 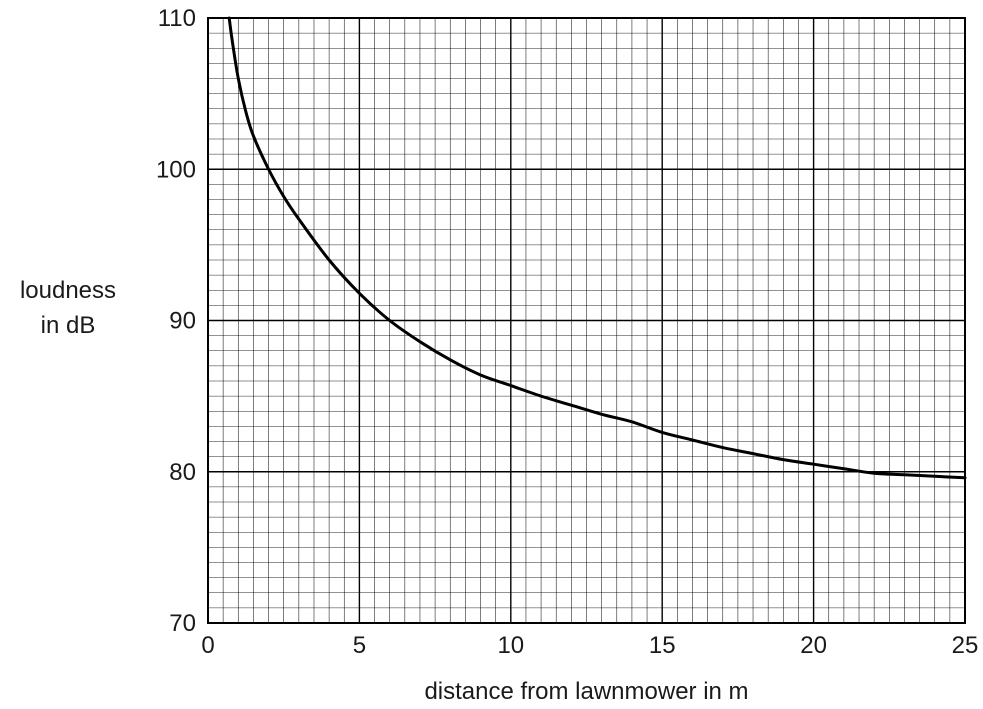 What do you see at coordinates (182, 623) in the screenshot?
I see `y-tick-label: 70` at bounding box center [182, 623].